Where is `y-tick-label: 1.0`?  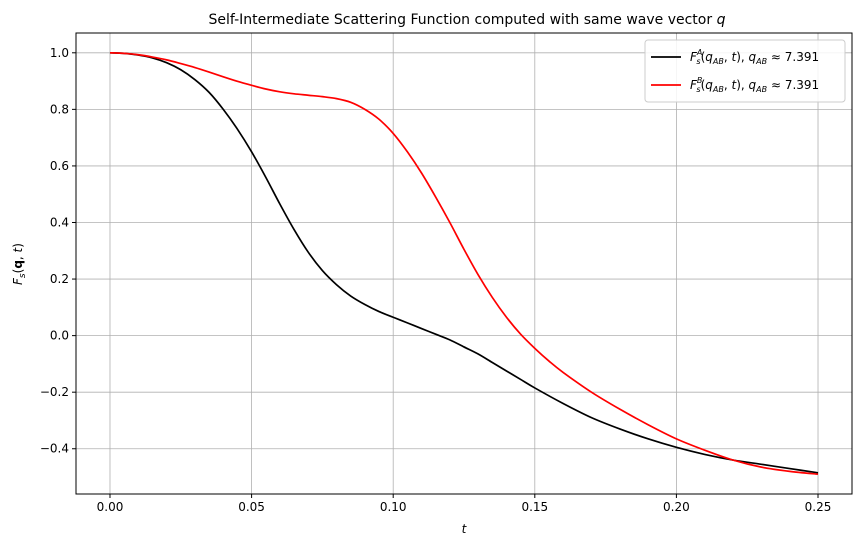 y-tick-label: 1.0 is located at coordinates (59, 53).